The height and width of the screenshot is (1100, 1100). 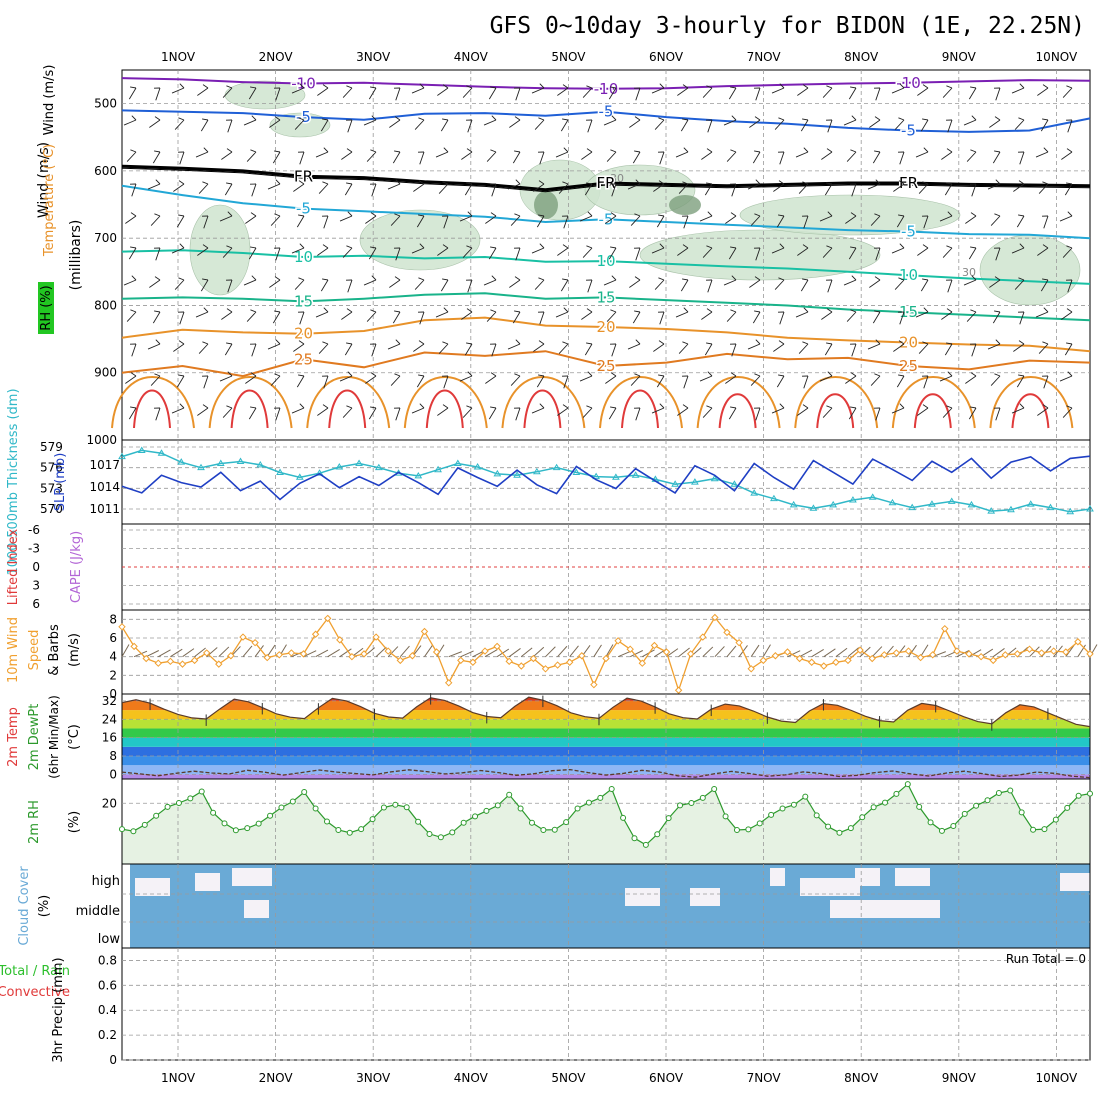 I want to click on temp-contour-label: 25, so click(x=908, y=366).